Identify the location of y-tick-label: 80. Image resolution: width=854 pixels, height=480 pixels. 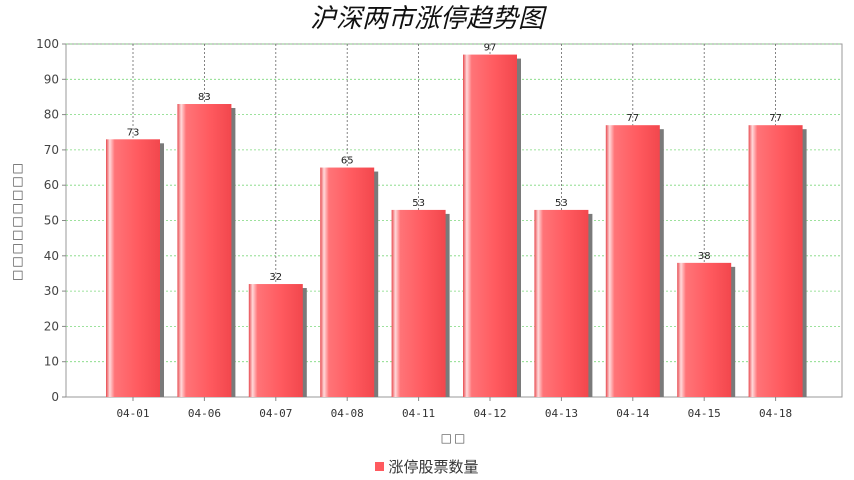
(51, 115).